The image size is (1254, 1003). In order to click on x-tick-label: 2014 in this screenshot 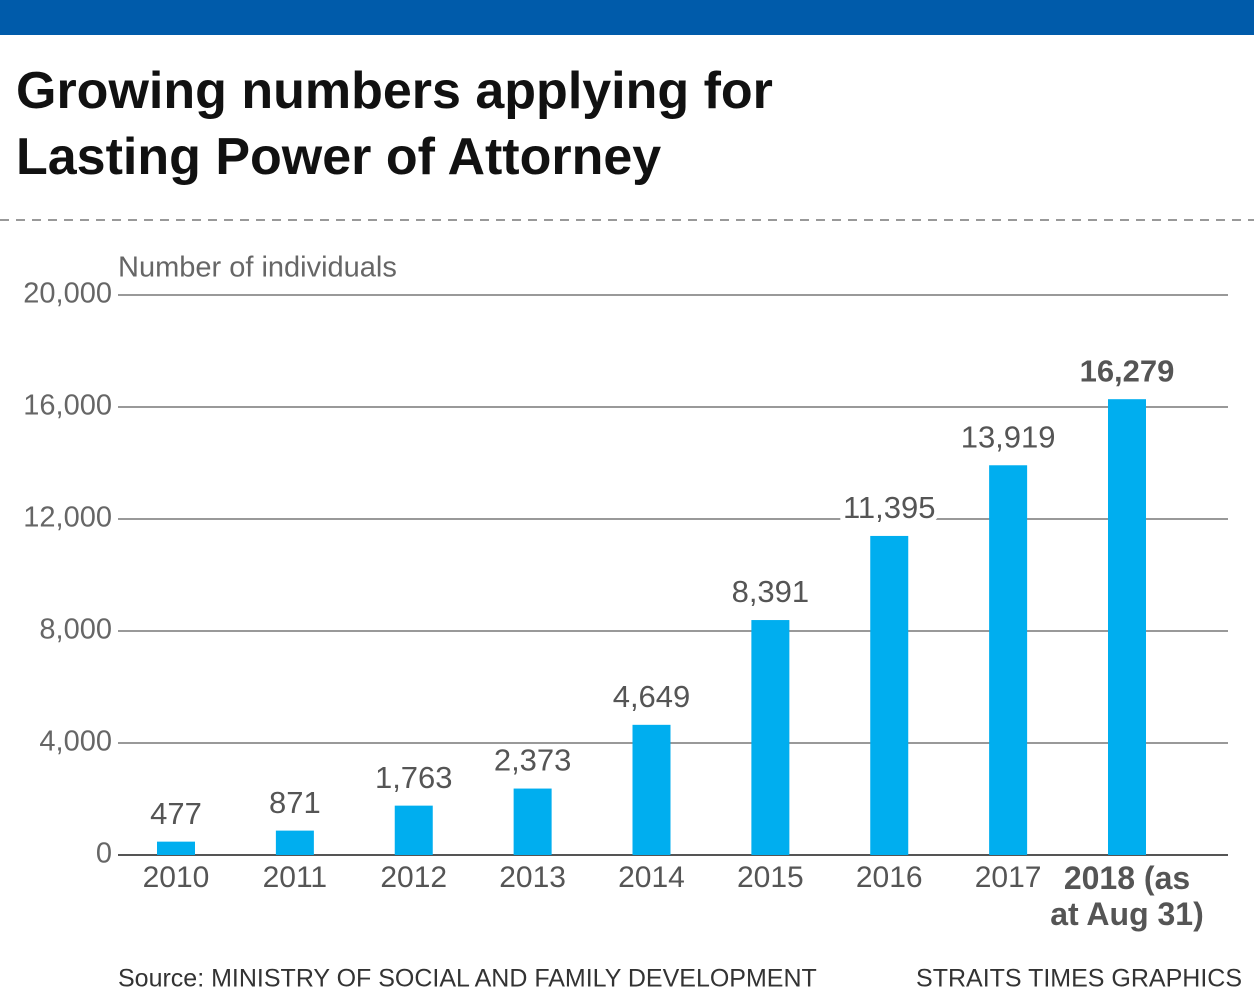, I will do `click(651, 877)`.